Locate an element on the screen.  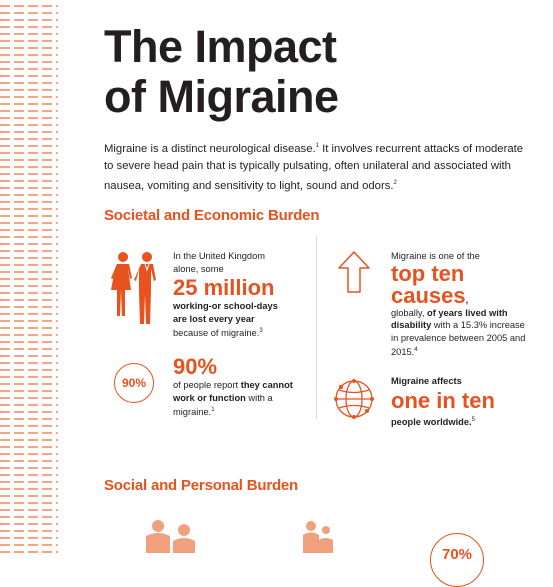
title-line-2: of Migraine is located at coordinates (221, 96).